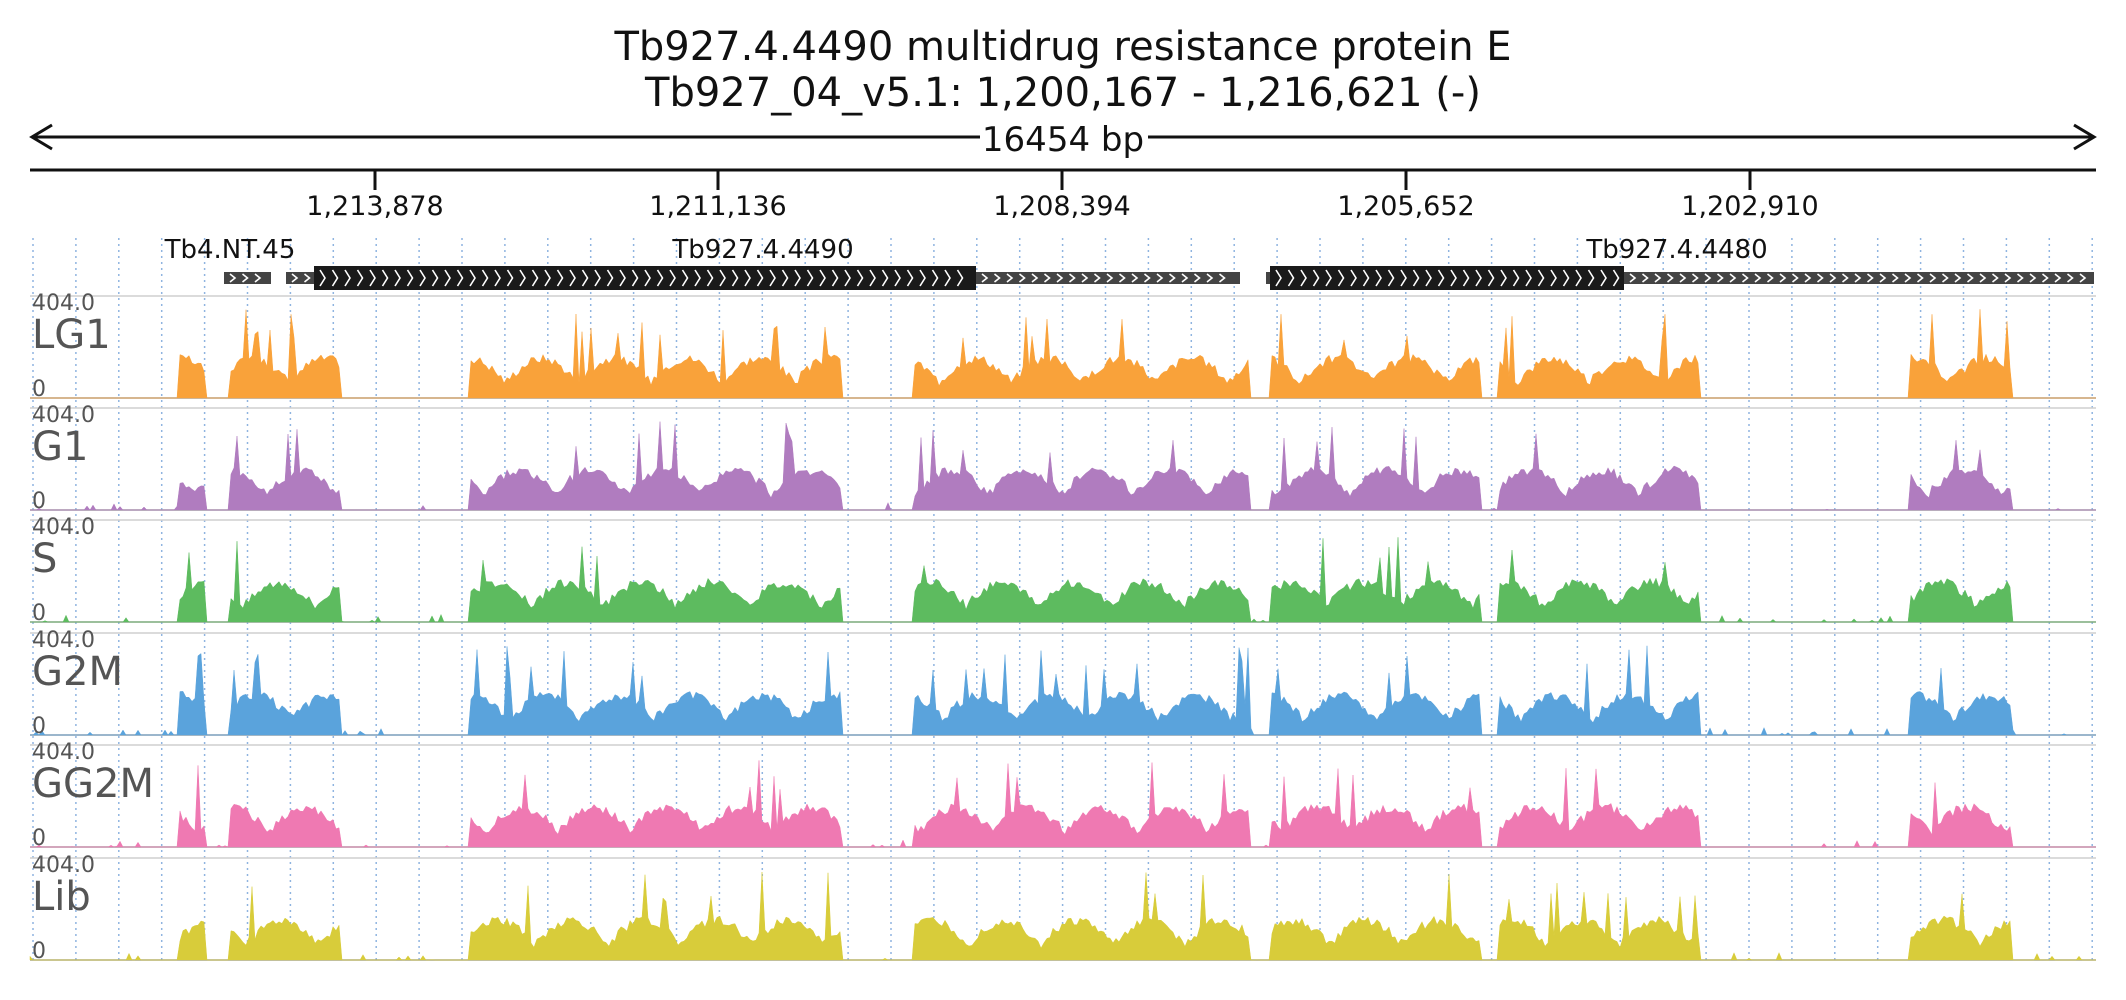  What do you see at coordinates (60, 447) in the screenshot?
I see `track-name-label: G1` at bounding box center [60, 447].